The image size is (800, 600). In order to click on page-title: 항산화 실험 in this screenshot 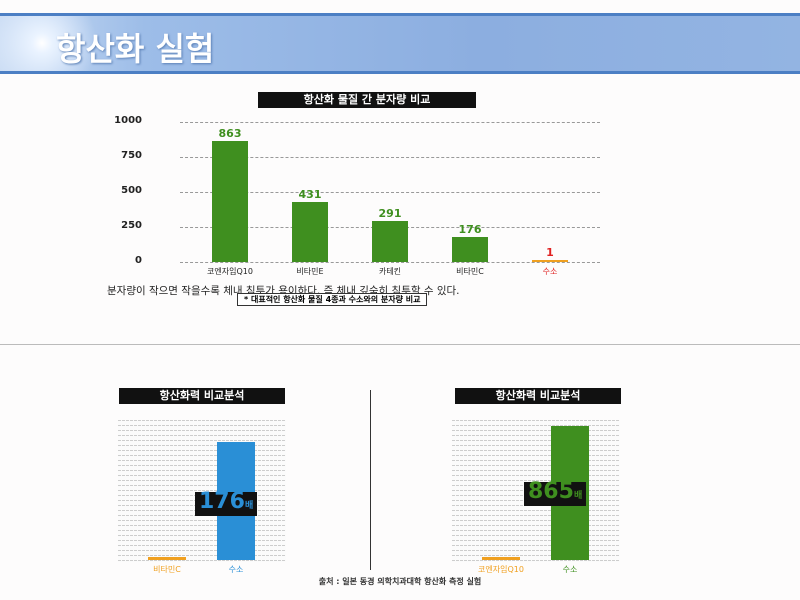, I will do `click(135, 49)`.